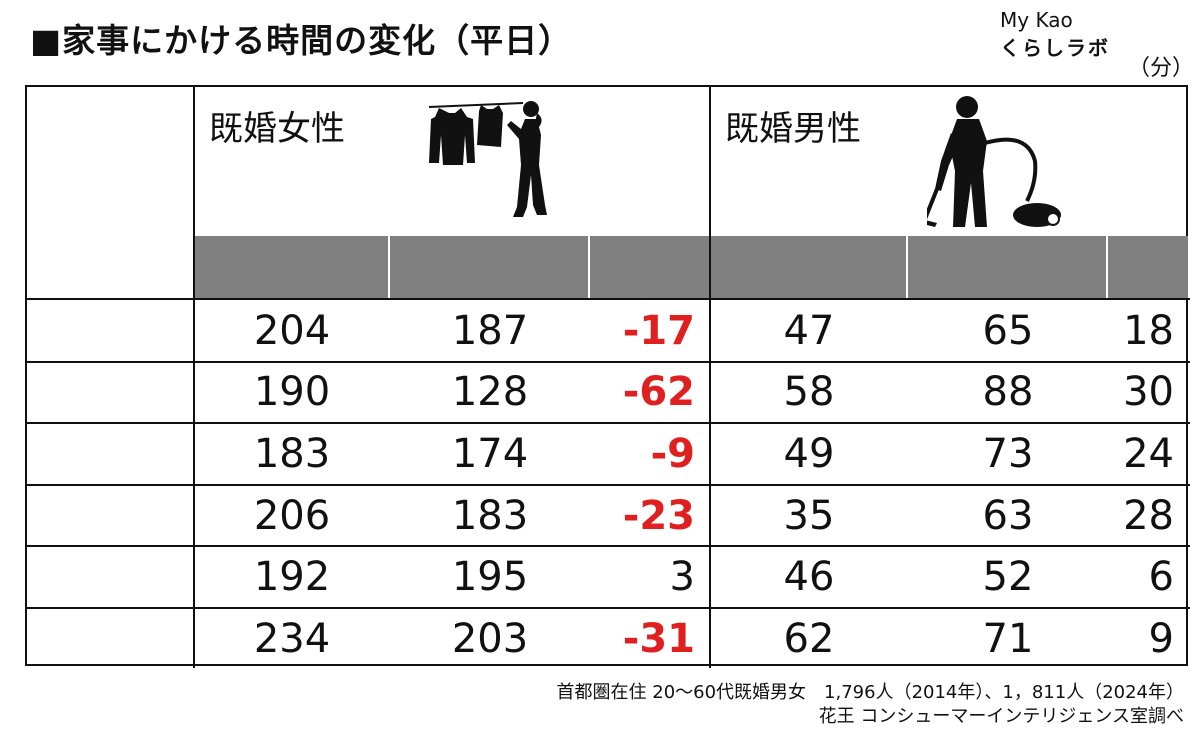 The width and height of the screenshot is (1200, 732). What do you see at coordinates (1008, 453) in the screenshot?
I see `value-cell: 73` at bounding box center [1008, 453].